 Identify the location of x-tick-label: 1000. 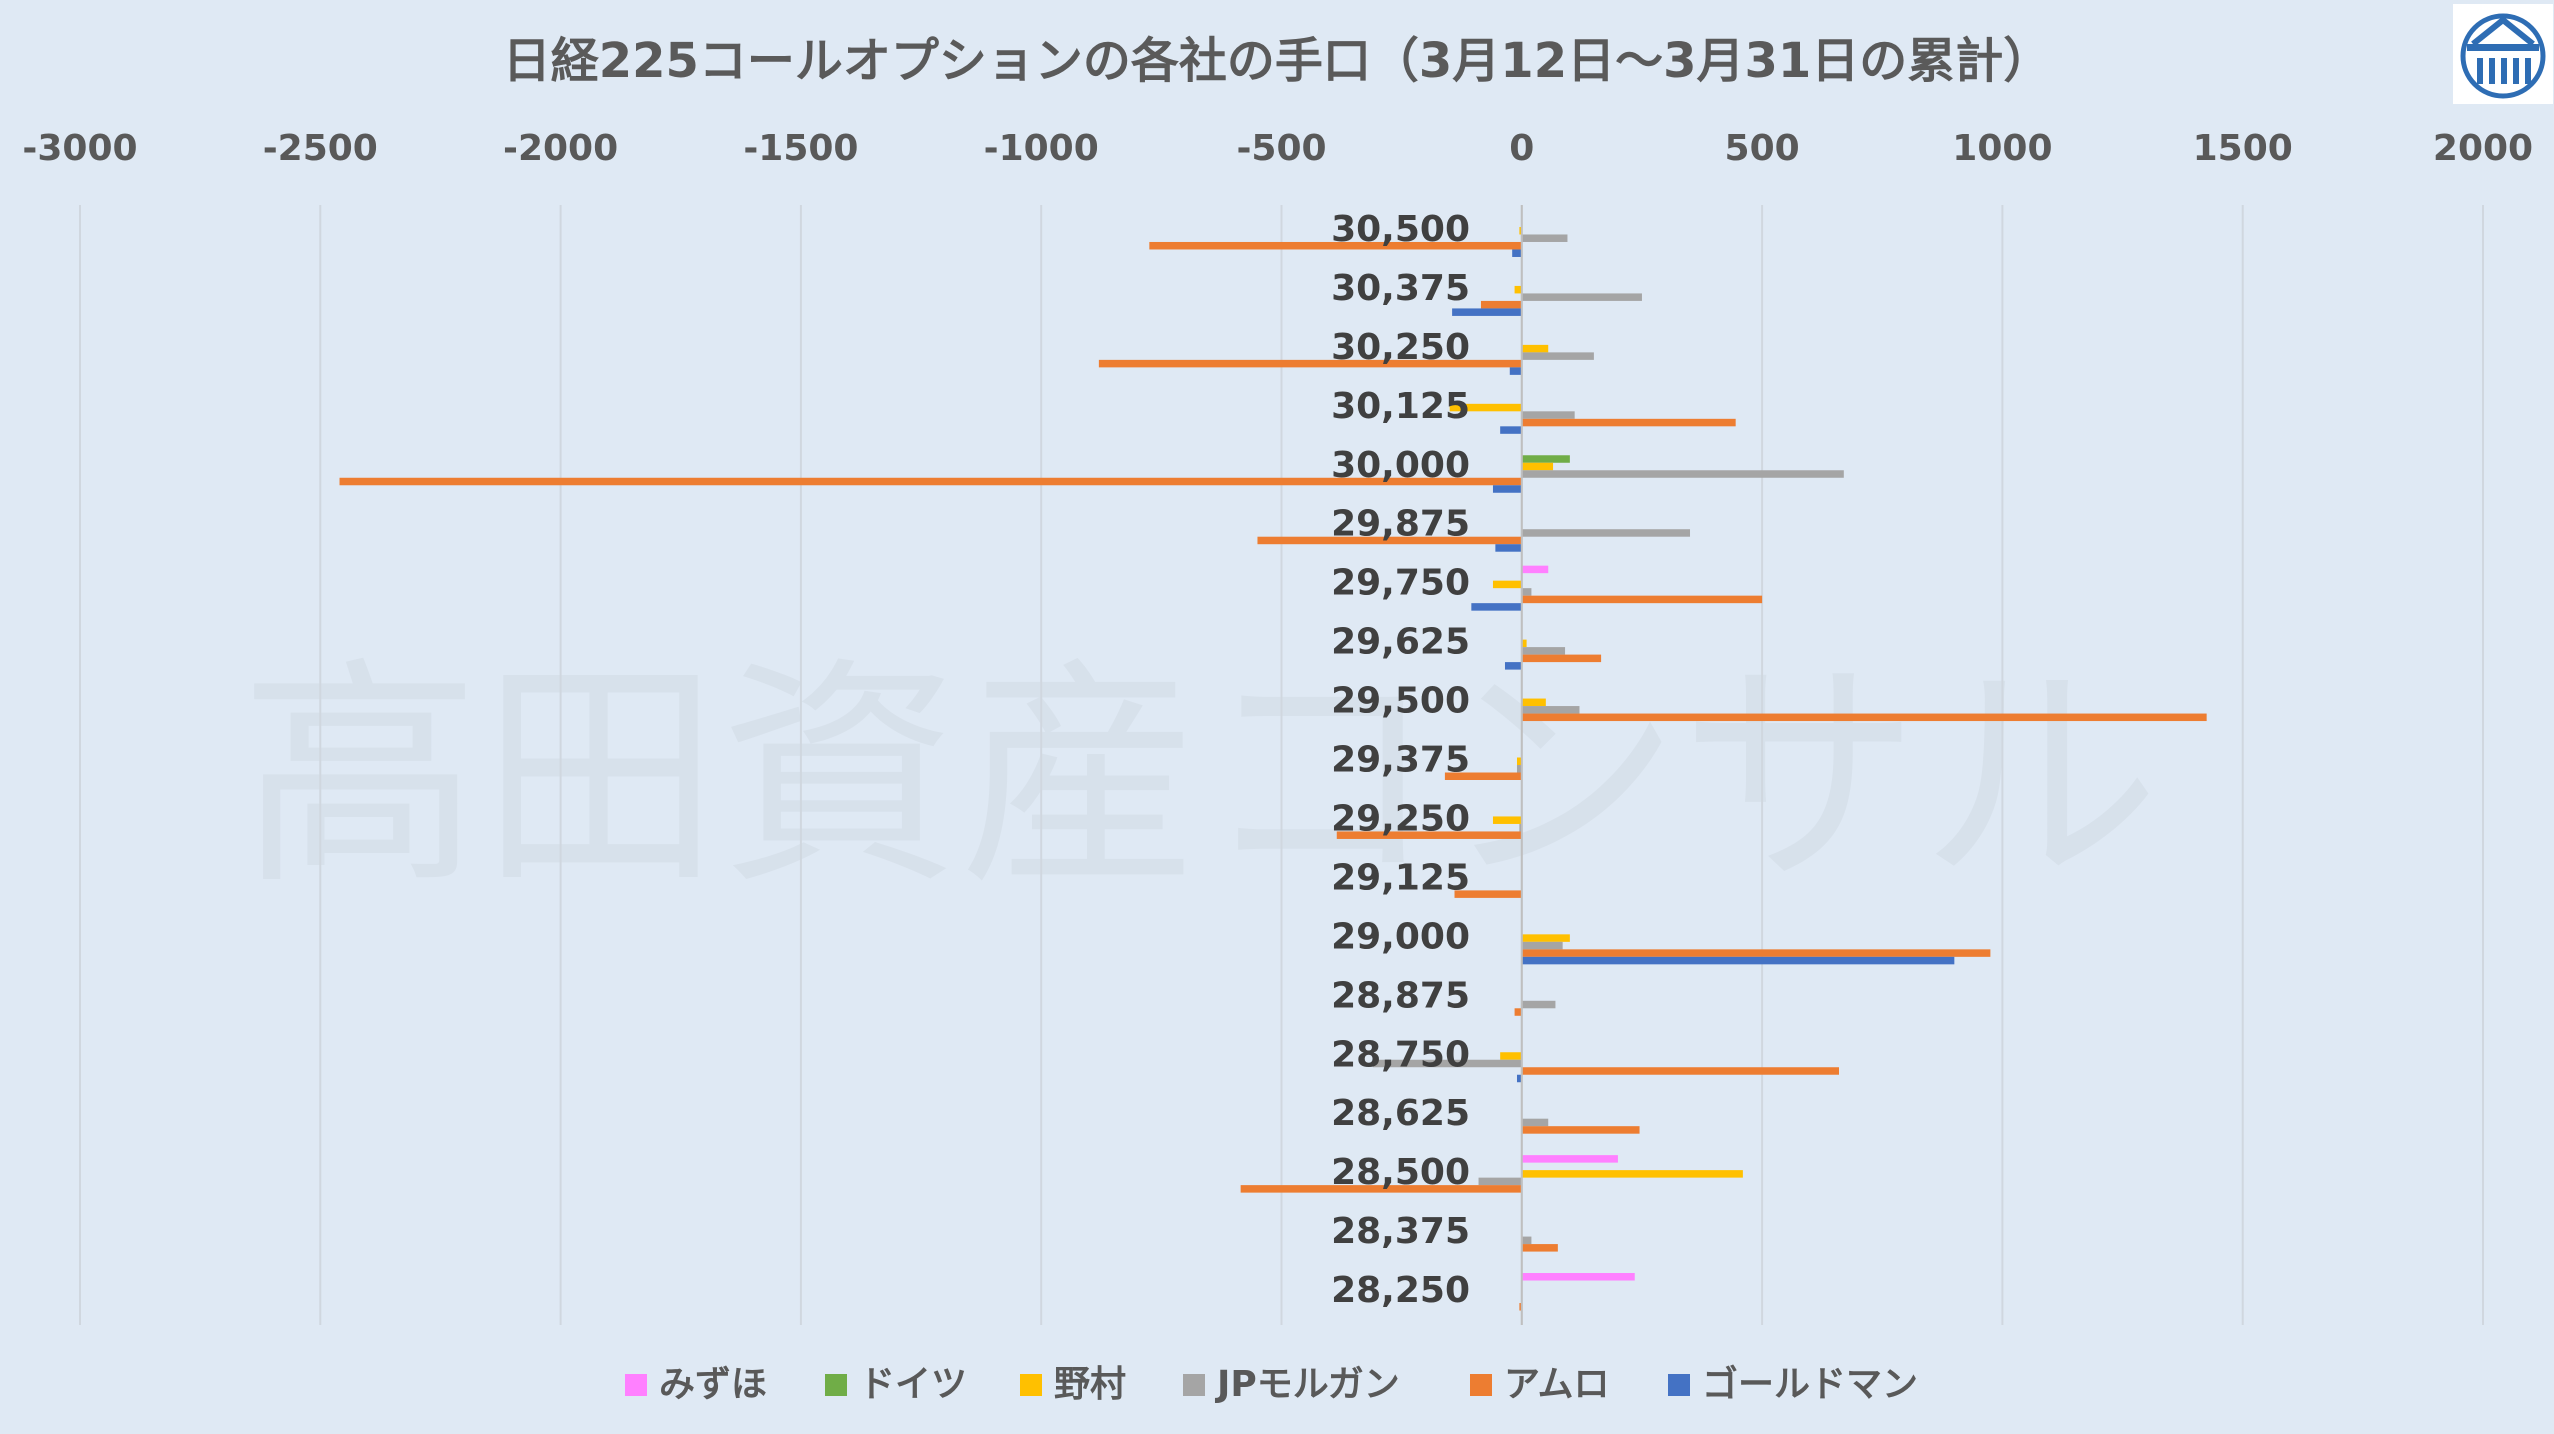
(2002, 148).